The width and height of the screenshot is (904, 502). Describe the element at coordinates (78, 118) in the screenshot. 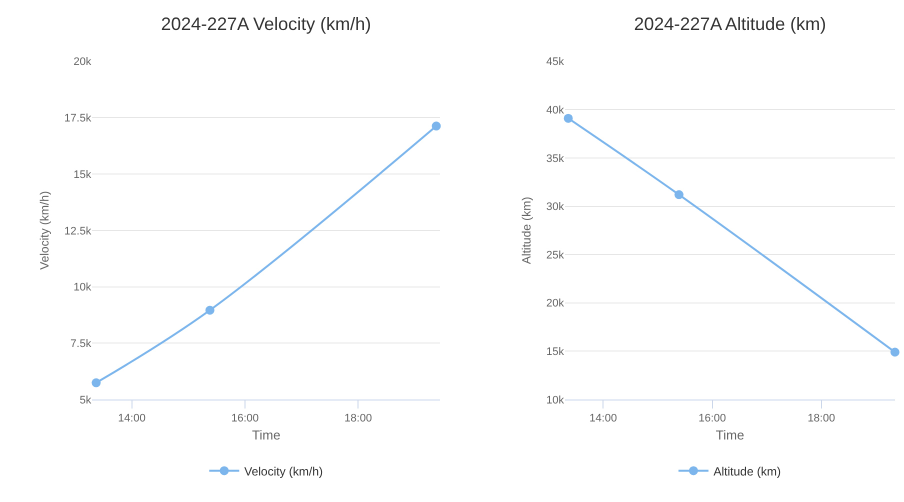

I see `y-tick-label: 17.5k` at that location.